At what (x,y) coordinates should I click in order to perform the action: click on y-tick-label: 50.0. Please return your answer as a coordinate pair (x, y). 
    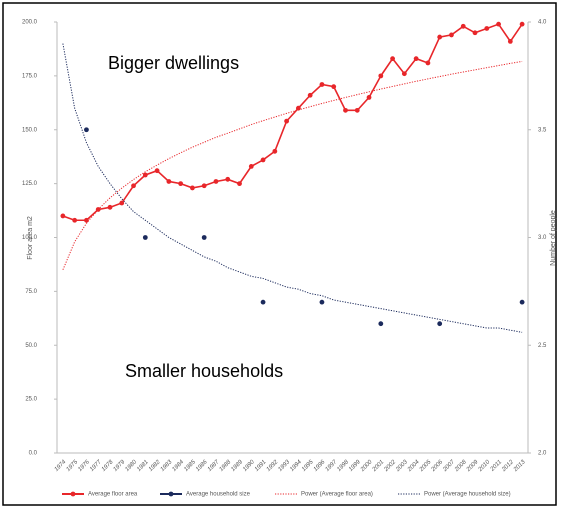
    Looking at the image, I should click on (31, 346).